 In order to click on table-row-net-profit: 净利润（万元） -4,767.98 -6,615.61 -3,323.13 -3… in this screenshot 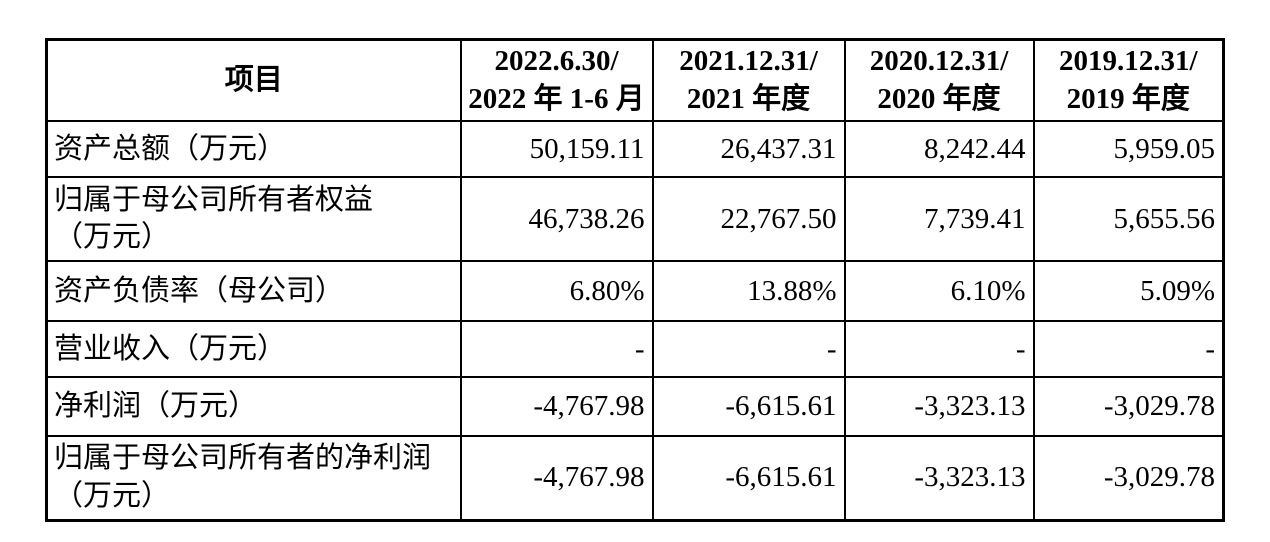, I will do `click(635, 407)`.